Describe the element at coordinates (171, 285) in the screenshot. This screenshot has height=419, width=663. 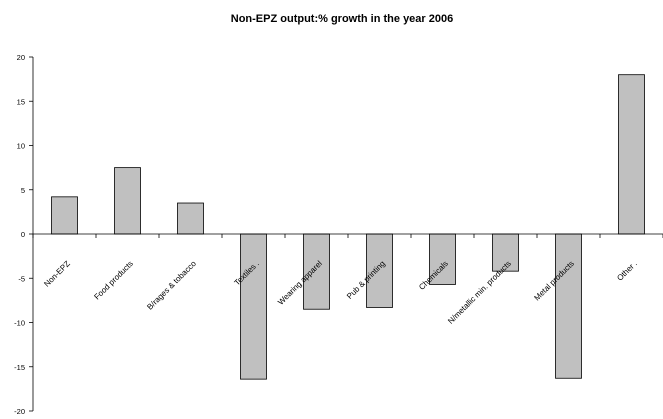
I see `x-category-label: B/rages & tobacco` at that location.